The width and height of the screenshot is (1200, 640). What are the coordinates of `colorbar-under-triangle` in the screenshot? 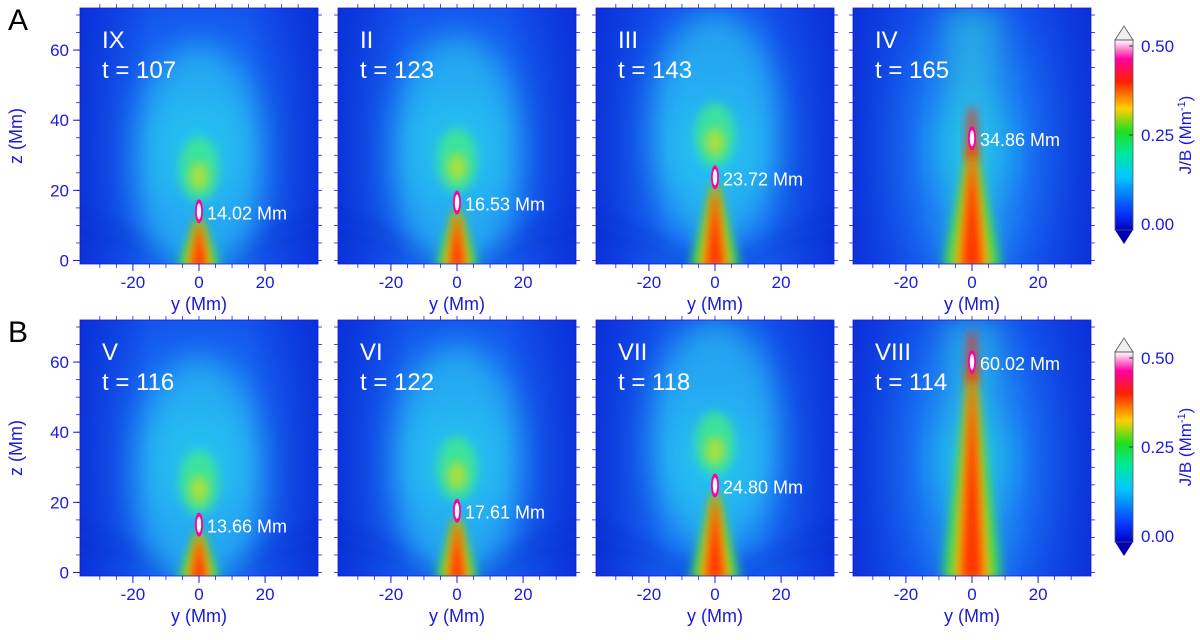 It's located at (1124, 237).